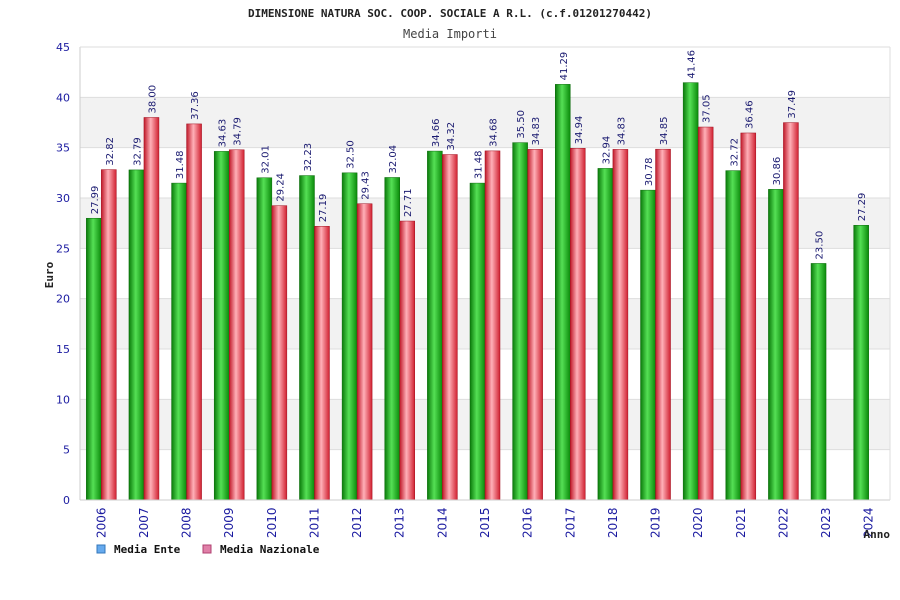 The image size is (900, 600). Describe the element at coordinates (49, 274) in the screenshot. I see `y-axis-label: Euro` at that location.